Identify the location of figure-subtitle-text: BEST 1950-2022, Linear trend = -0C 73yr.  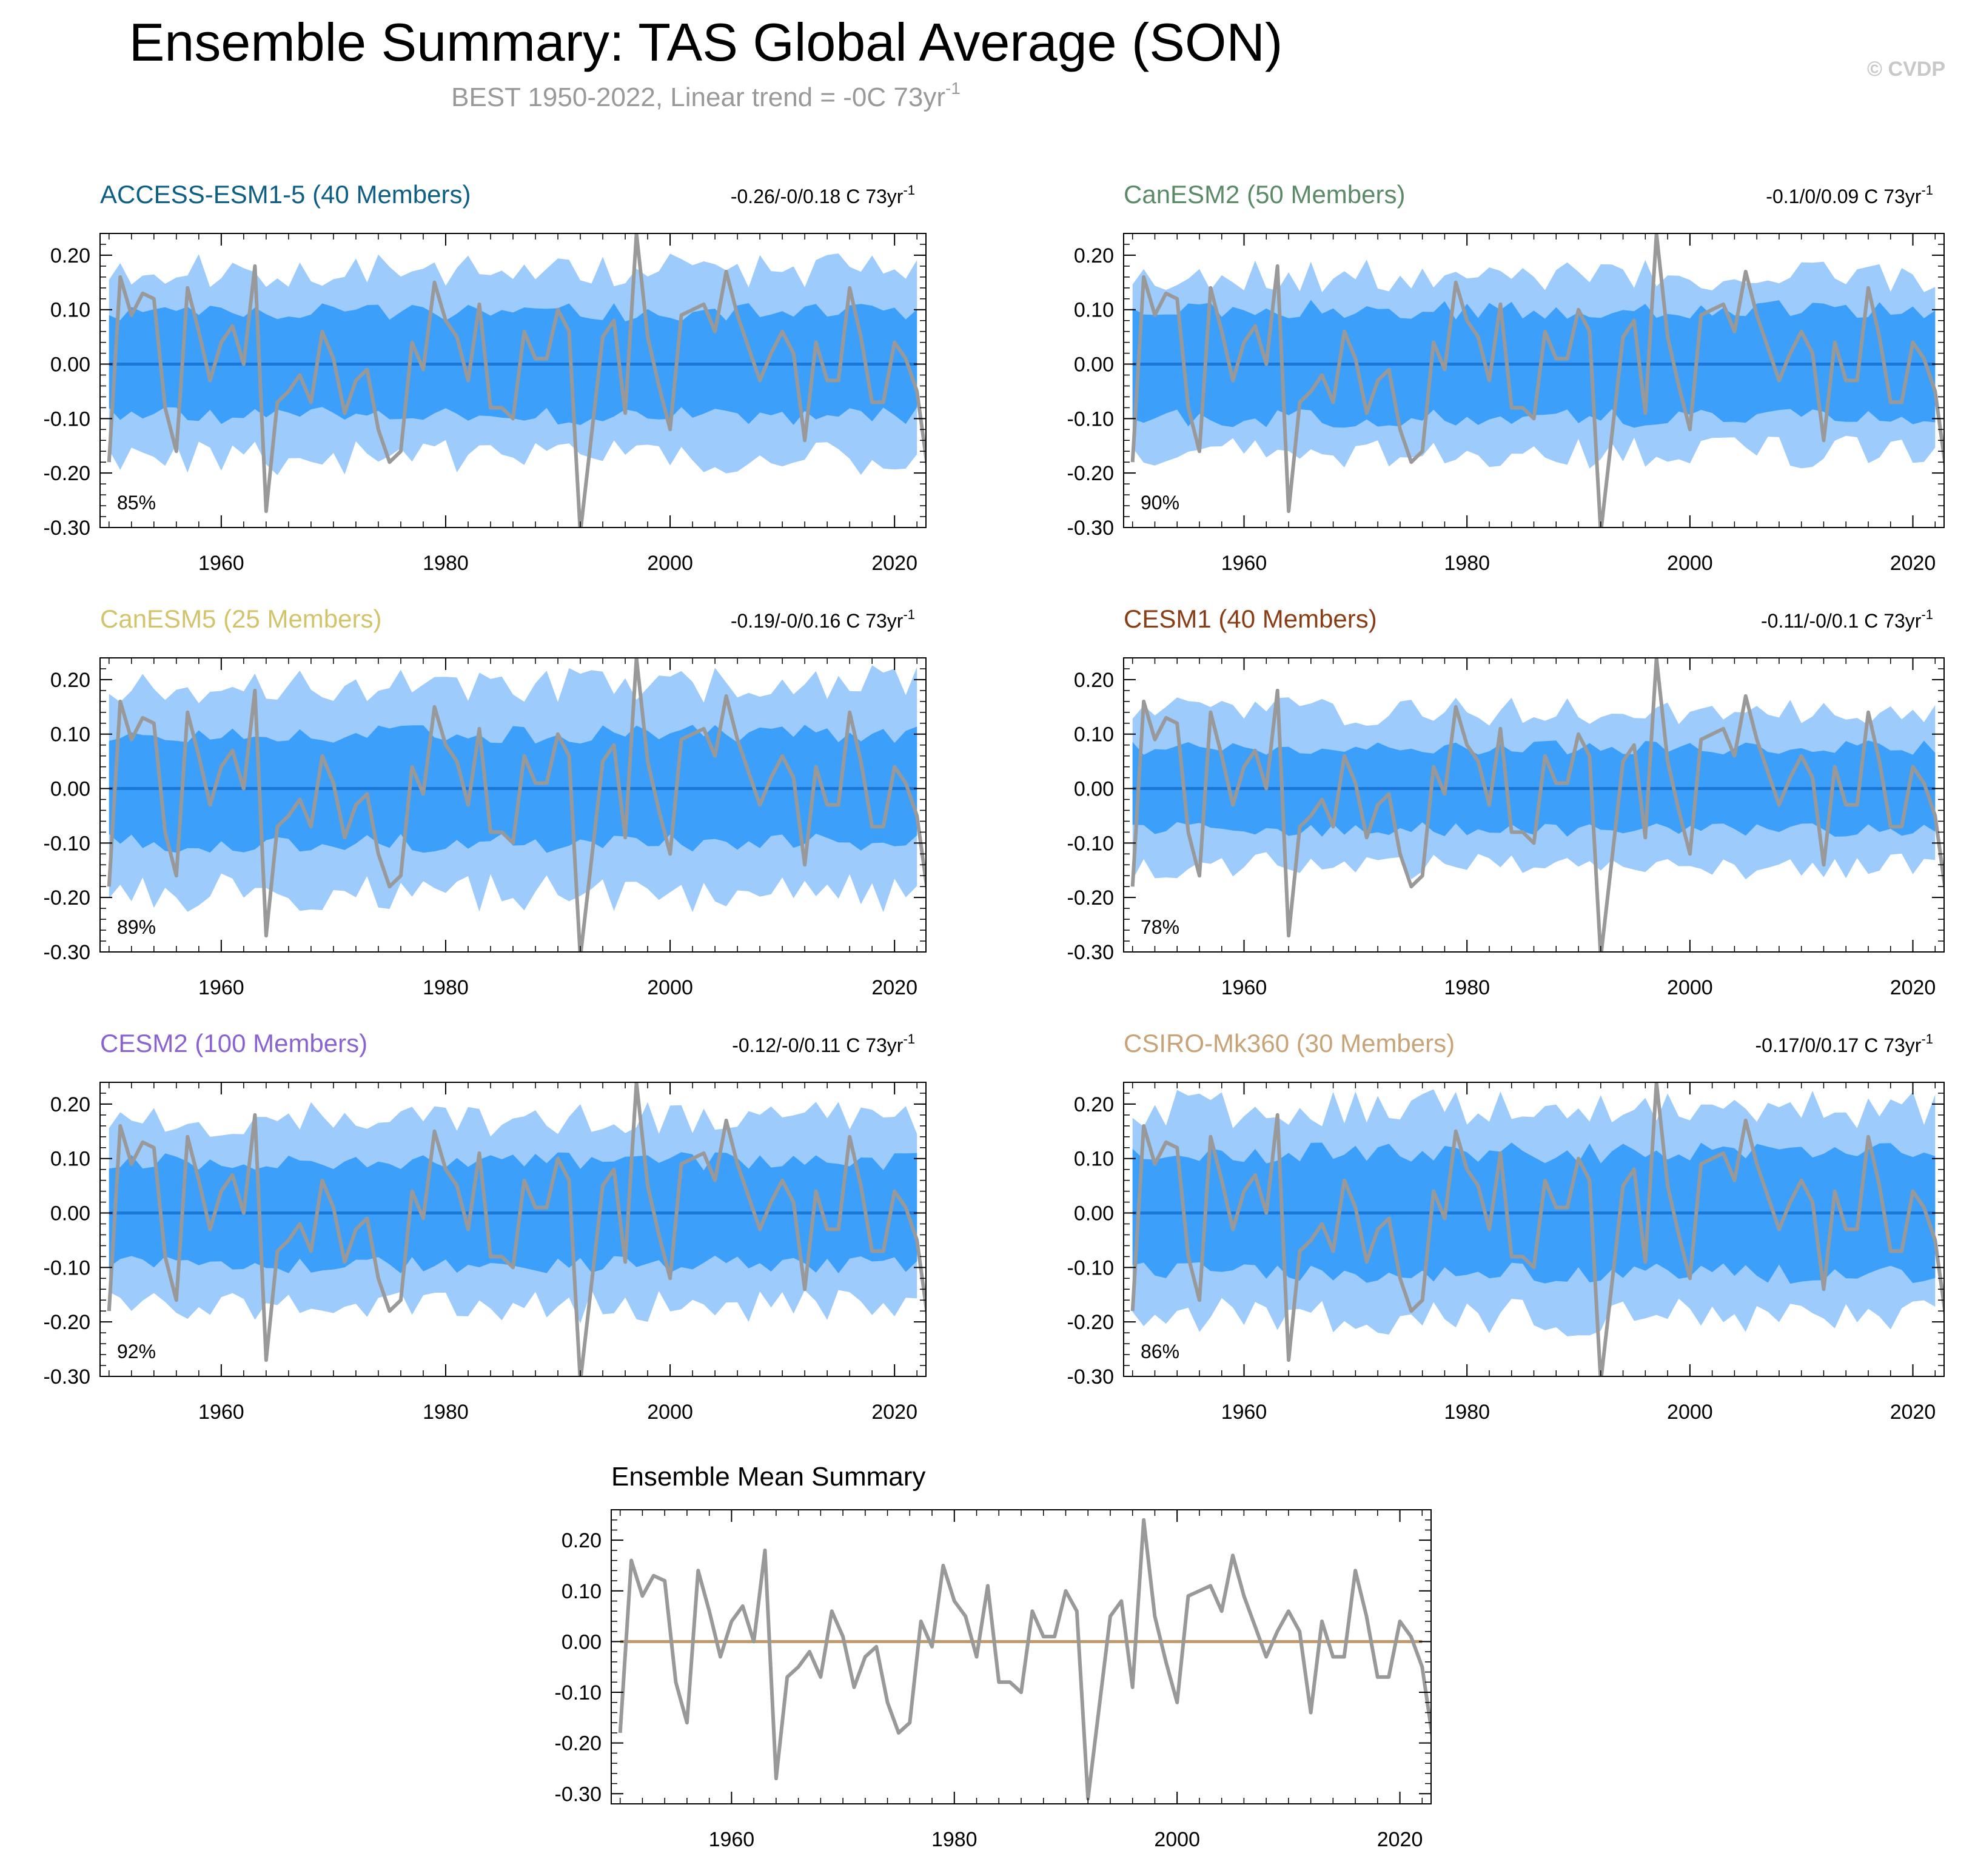
(698, 97).